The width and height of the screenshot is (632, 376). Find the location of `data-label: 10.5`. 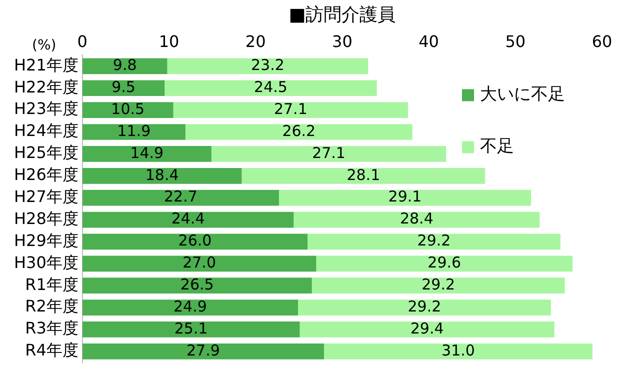

data-label: 10.5 is located at coordinates (128, 109).